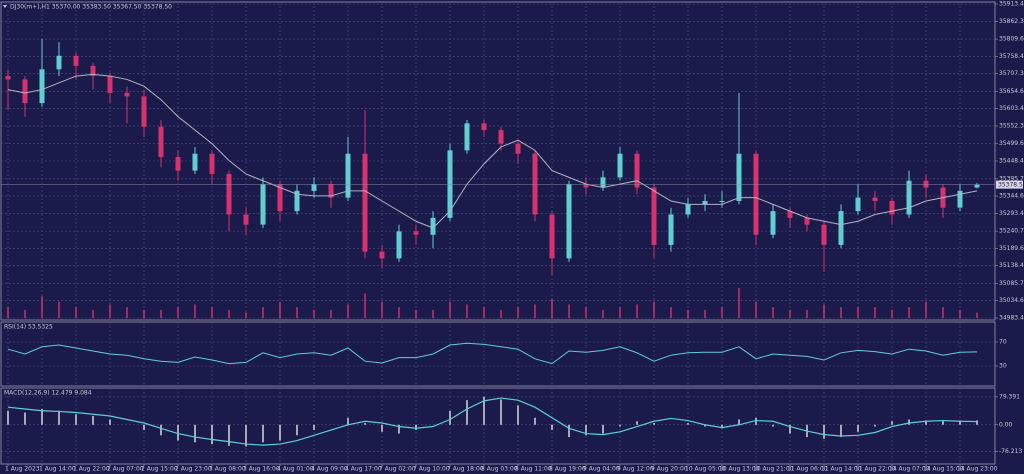 This screenshot has width=1024, height=474. Describe the element at coordinates (431, 469) in the screenshot. I see `x-tick-label: 7 Aug 10:00` at that location.